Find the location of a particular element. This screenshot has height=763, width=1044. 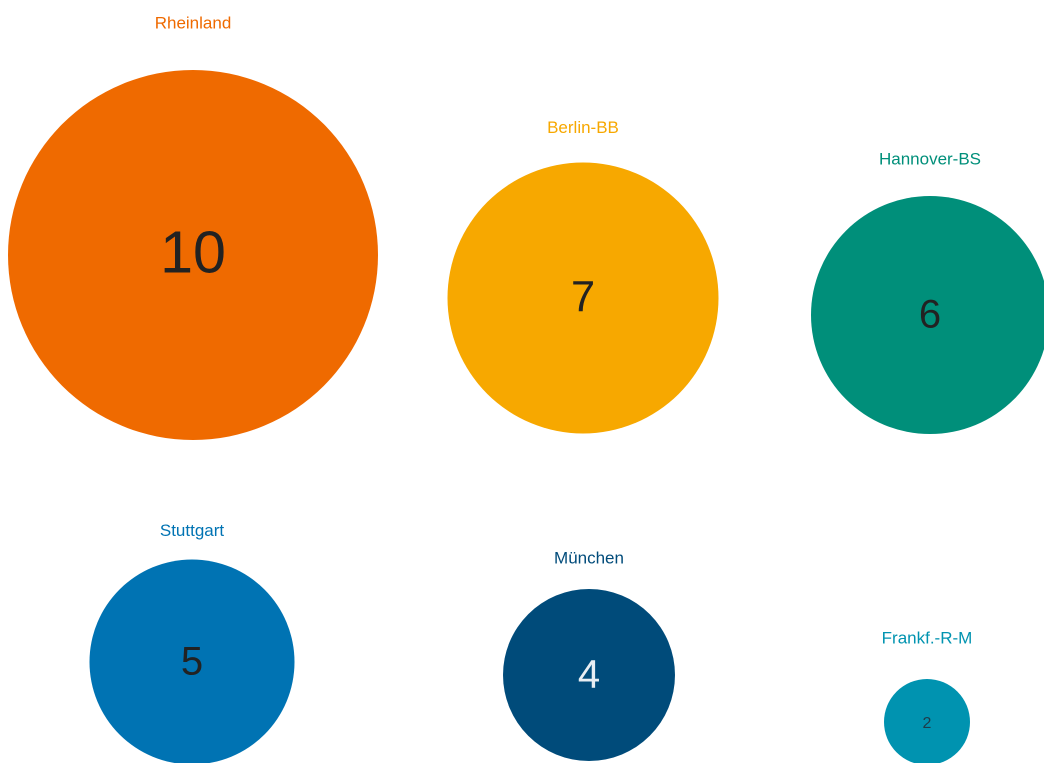

bubble-value: 6 is located at coordinates (930, 315).